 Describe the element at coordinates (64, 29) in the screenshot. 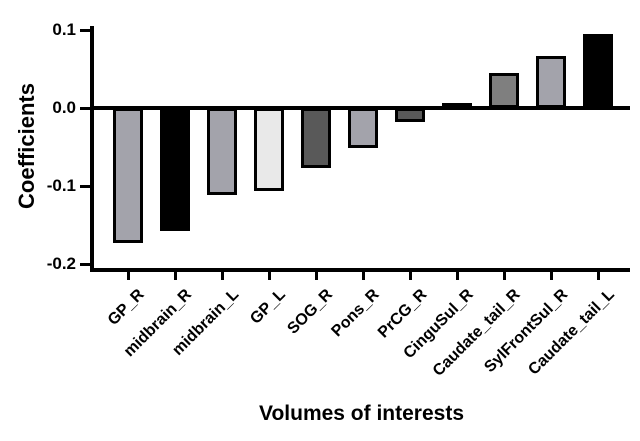

I see `y-tick-label: 0.1` at that location.